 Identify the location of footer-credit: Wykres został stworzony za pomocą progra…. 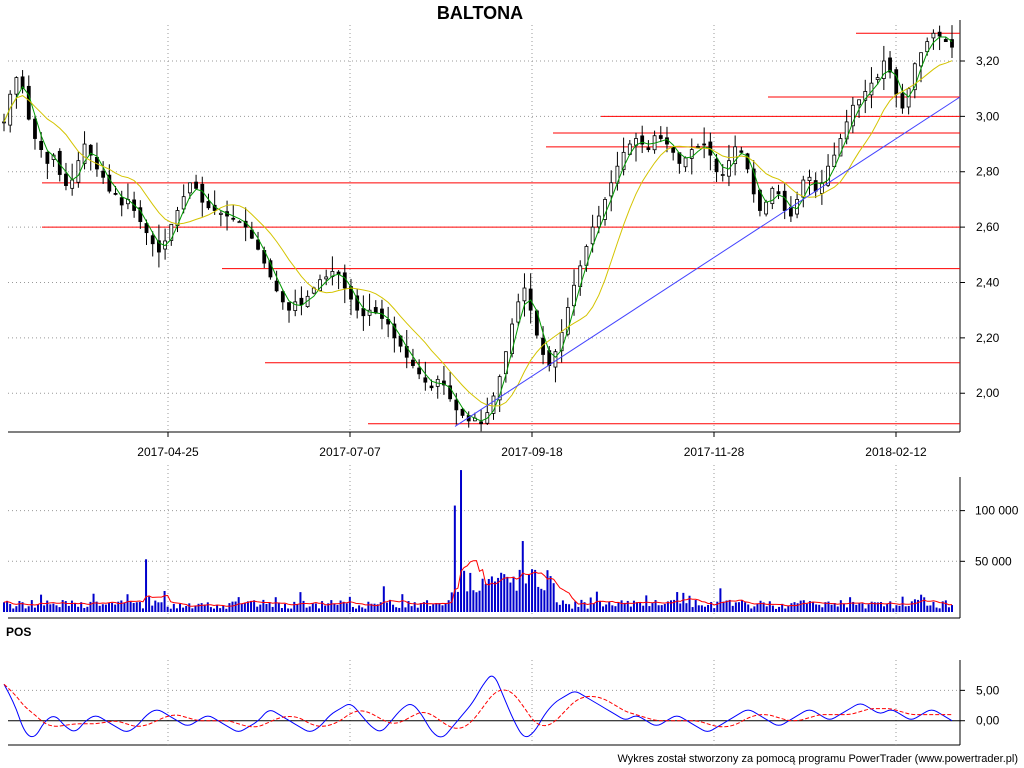
(817, 759).